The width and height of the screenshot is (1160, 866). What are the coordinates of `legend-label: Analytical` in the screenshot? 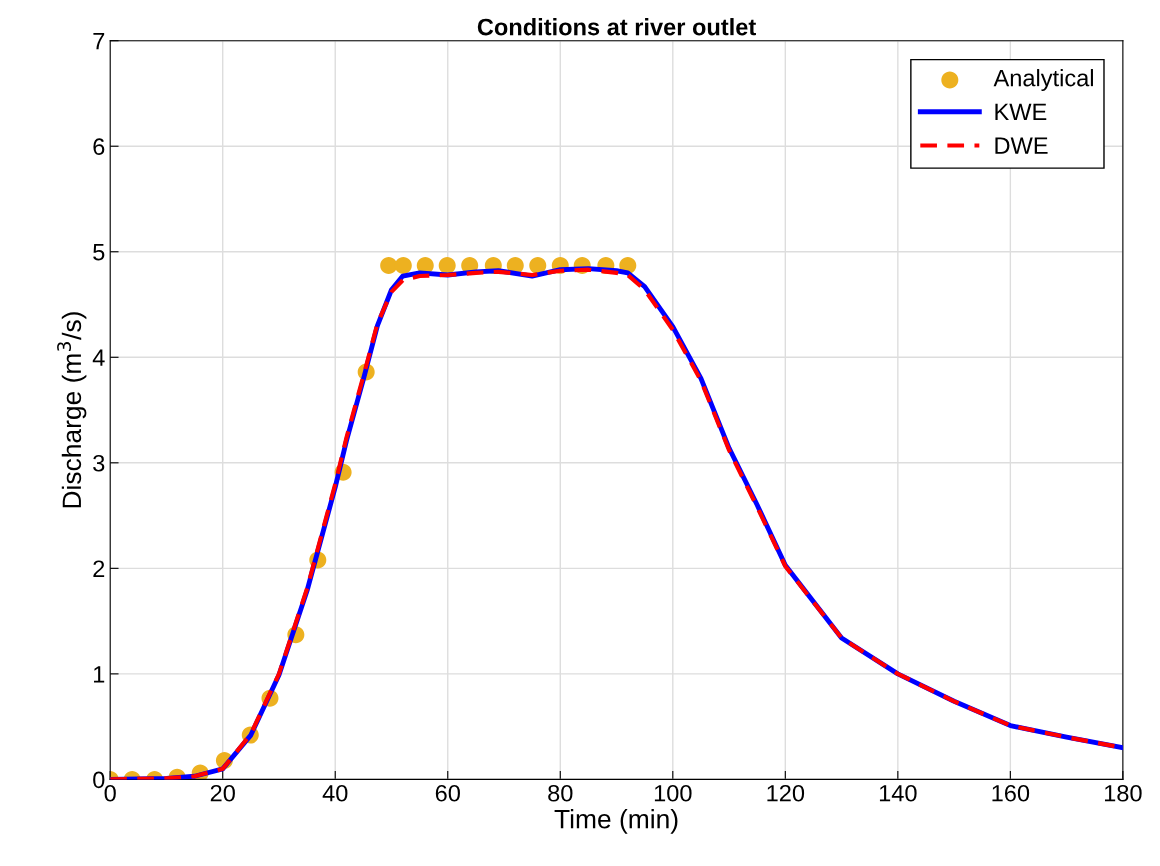 It's located at (1043, 80).